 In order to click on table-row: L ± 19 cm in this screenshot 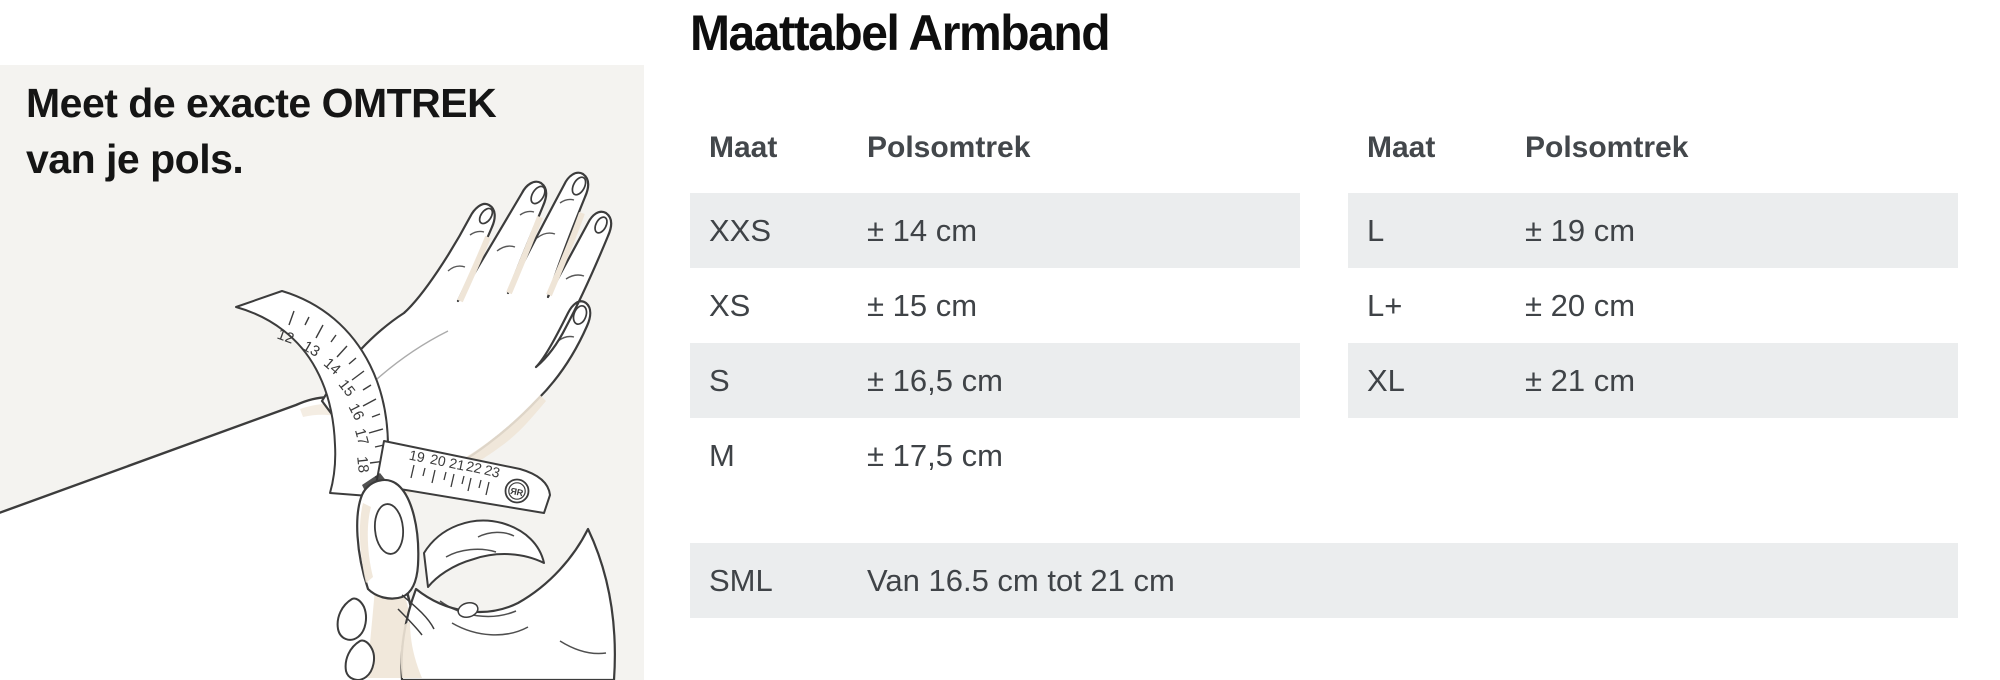, I will do `click(1653, 230)`.